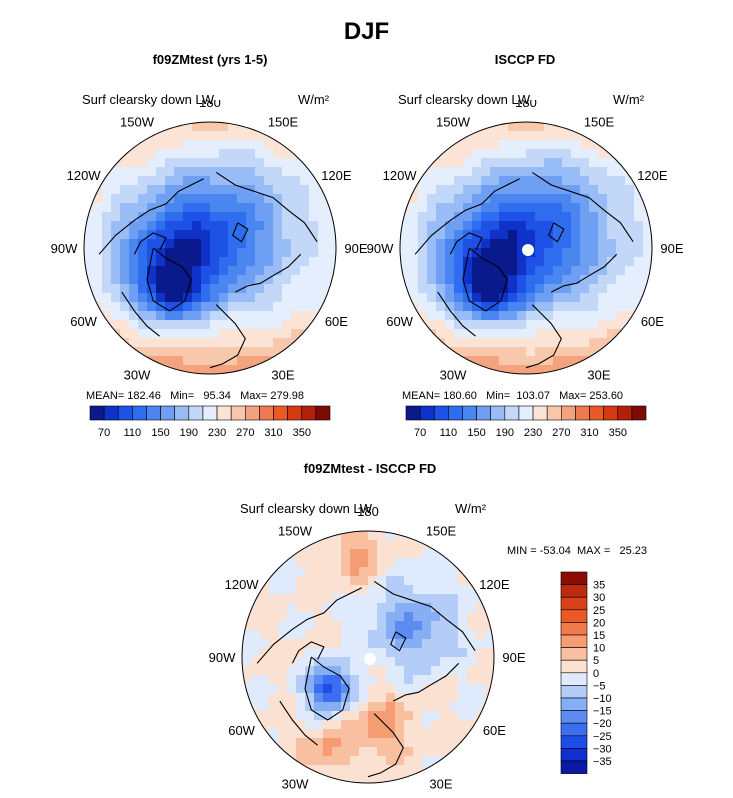 The width and height of the screenshot is (733, 798). What do you see at coordinates (83, 321) in the screenshot?
I see `panel-1-lon-label: 60W` at bounding box center [83, 321].